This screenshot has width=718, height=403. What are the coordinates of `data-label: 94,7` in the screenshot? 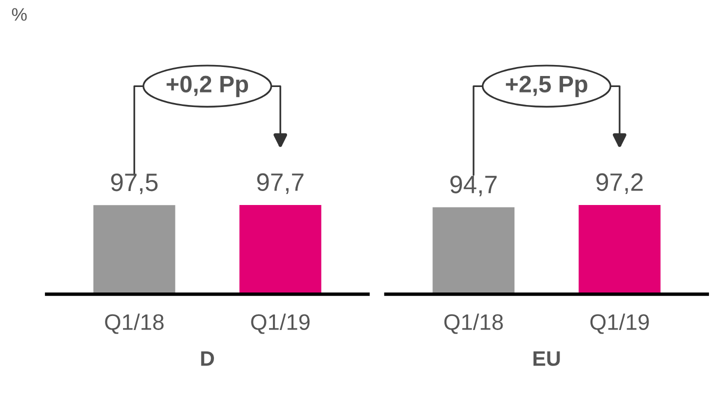 It's located at (473, 186).